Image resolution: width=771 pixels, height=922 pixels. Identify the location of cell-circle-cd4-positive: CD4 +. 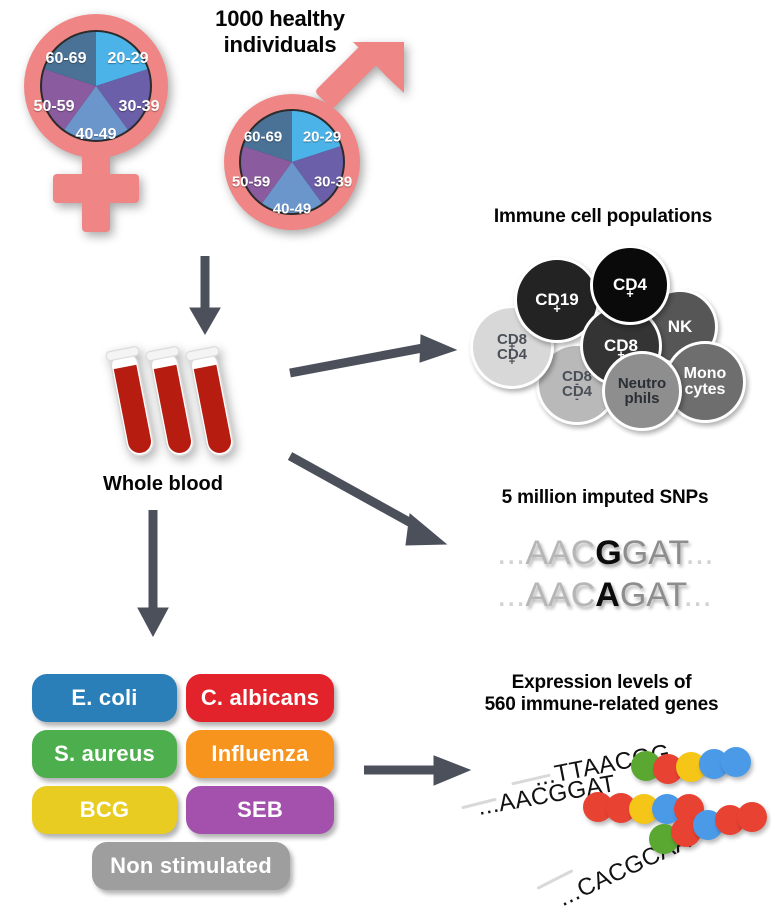
(630, 285).